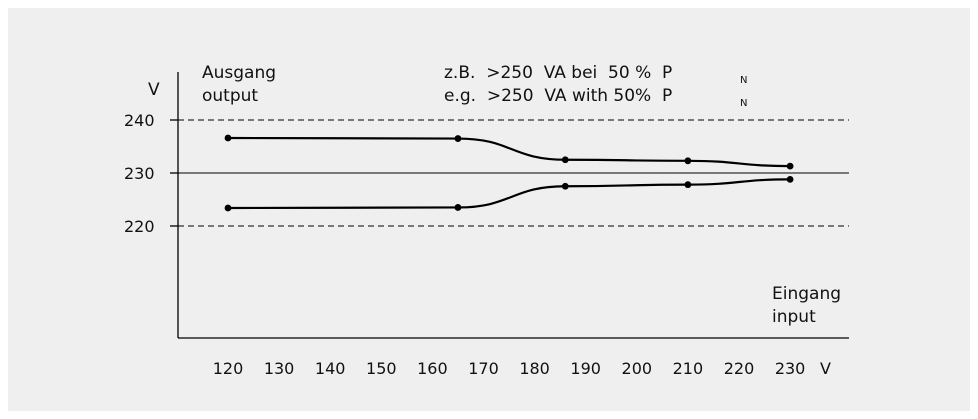  Describe the element at coordinates (228, 368) in the screenshot. I see `x-tick-label-120: 120` at that location.